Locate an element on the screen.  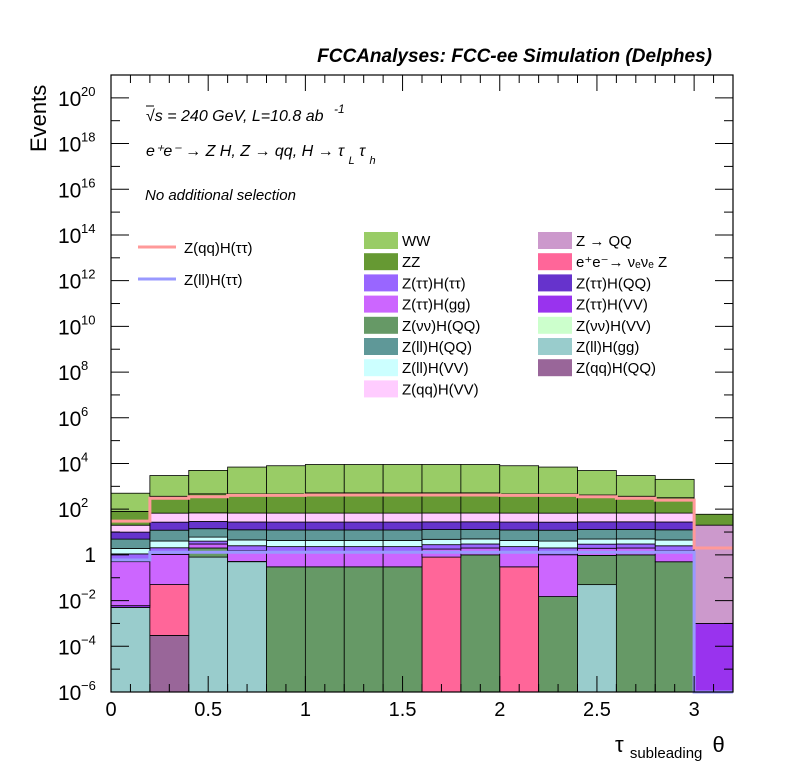
legend-label: Z(qq)H(ττ) is located at coordinates (218, 248).